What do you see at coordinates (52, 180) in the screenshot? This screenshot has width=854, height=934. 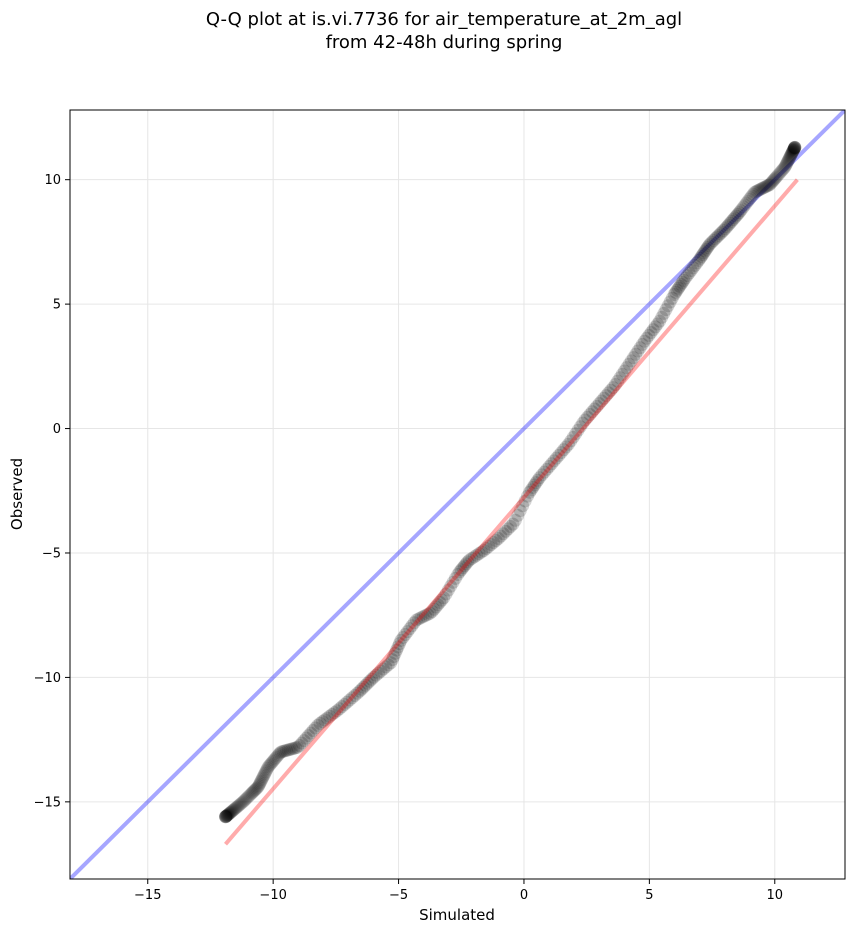 I see `y-tick-label: 10` at bounding box center [52, 180].